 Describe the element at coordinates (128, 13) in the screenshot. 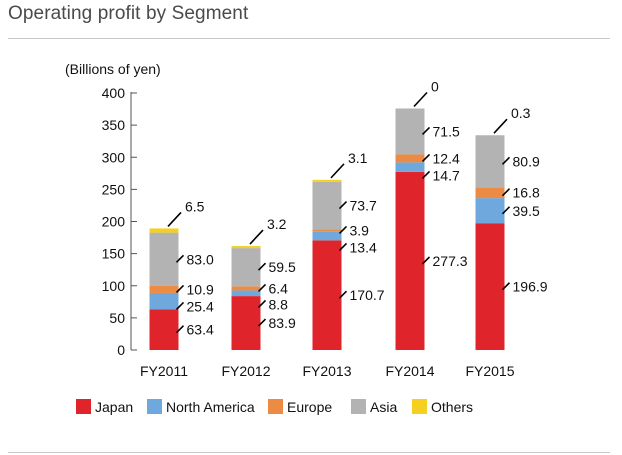

I see `chart-title: Operating profit by Segment` at that location.